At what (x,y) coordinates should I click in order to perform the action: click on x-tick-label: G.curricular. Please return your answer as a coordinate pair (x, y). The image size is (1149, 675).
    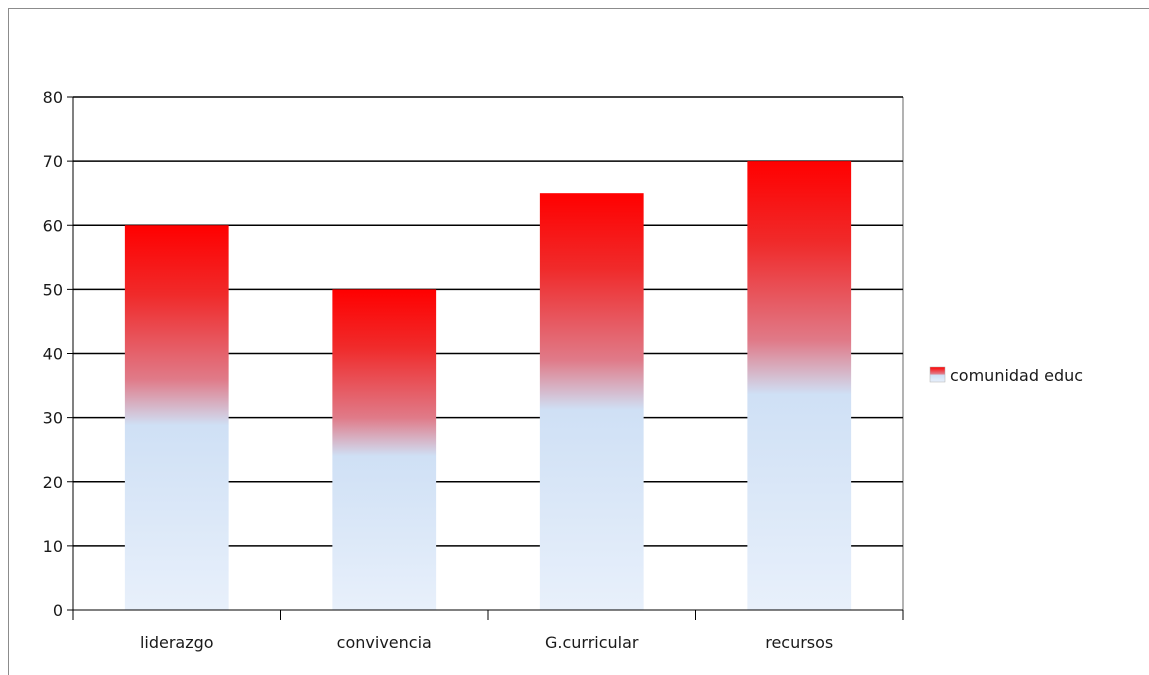
    Looking at the image, I should click on (592, 642).